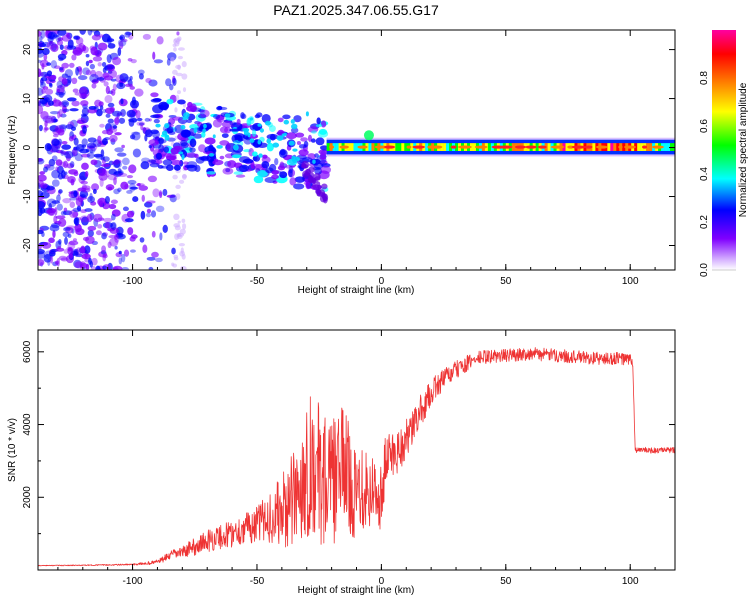 The image size is (750, 605). What do you see at coordinates (133, 281) in the screenshot?
I see `spectrogram-xtick-label: -100` at bounding box center [133, 281].